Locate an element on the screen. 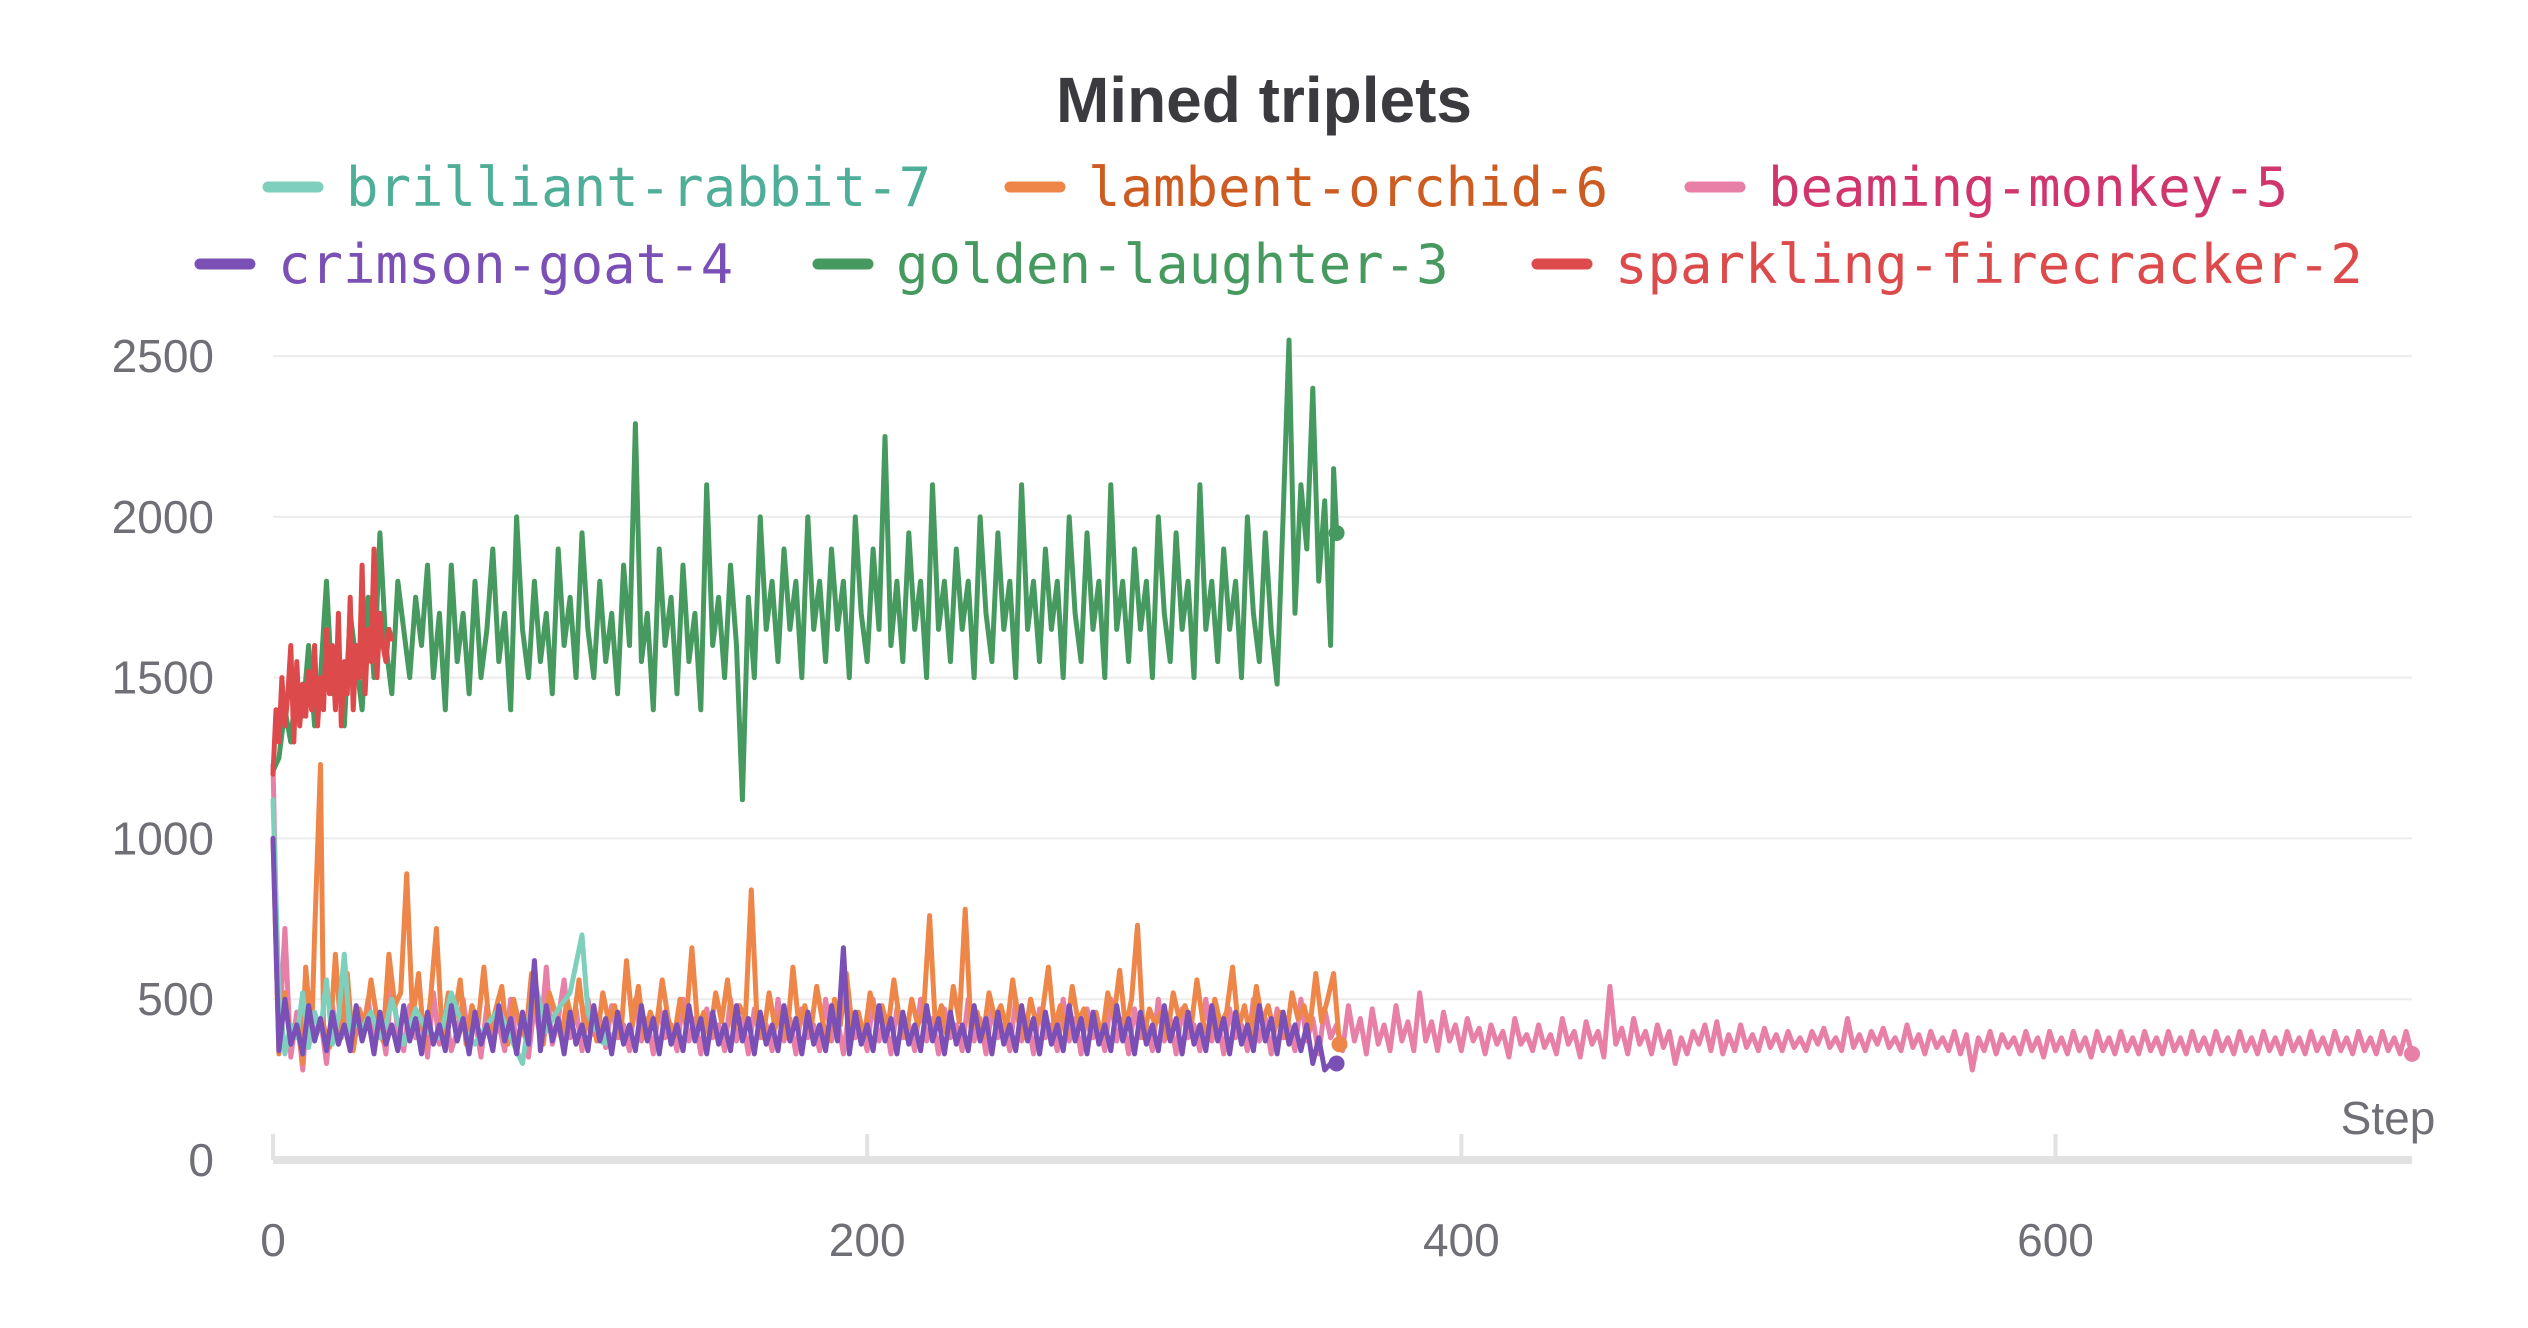 The image size is (2528, 1328). legend-label: golden-laughter-3 is located at coordinates (1172, 264).